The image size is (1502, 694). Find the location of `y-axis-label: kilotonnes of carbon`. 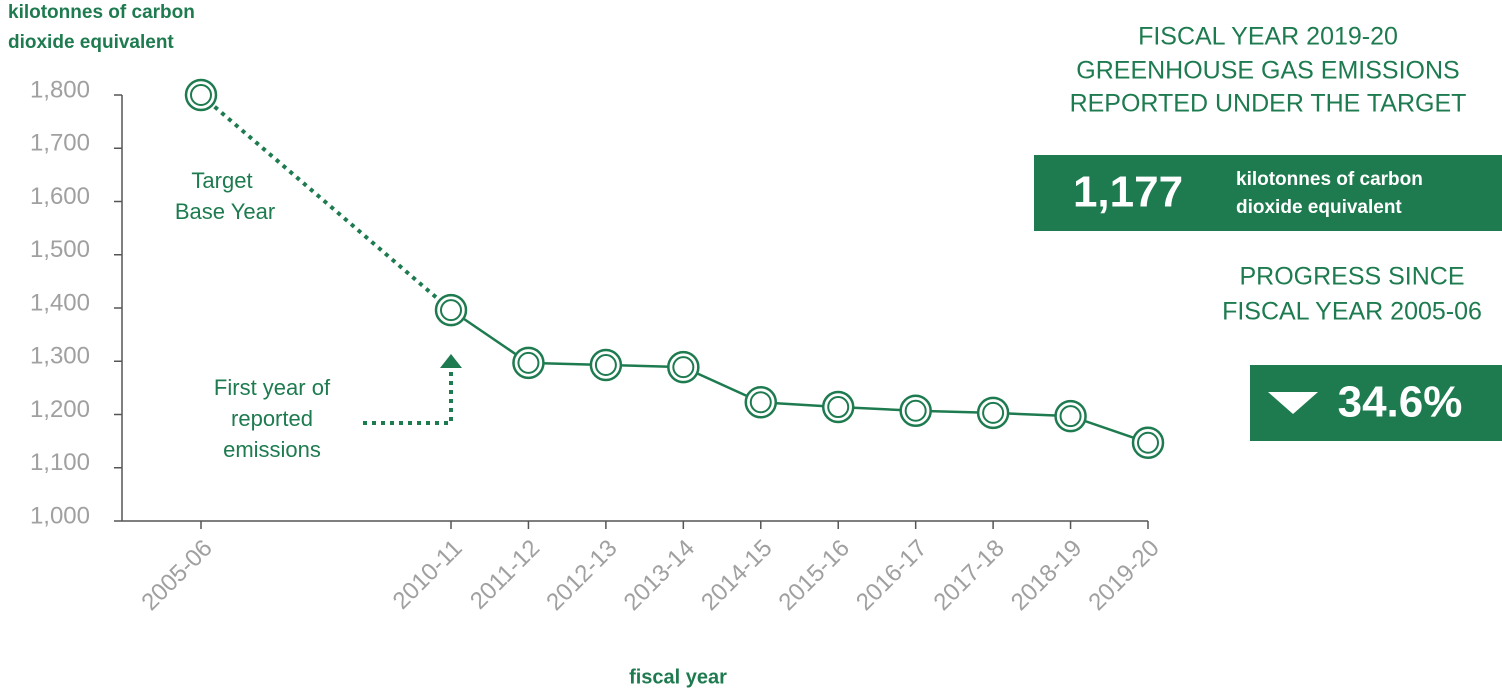

y-axis-label: kilotonnes of carbon is located at coordinates (101, 12).